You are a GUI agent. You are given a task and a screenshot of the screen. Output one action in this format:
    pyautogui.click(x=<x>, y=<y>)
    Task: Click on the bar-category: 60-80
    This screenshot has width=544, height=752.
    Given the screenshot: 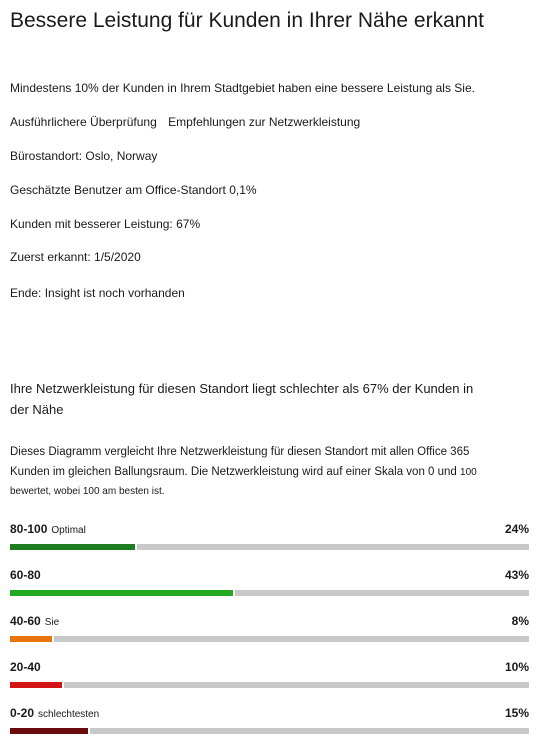 What is the action you would take?
    pyautogui.click(x=25, y=575)
    